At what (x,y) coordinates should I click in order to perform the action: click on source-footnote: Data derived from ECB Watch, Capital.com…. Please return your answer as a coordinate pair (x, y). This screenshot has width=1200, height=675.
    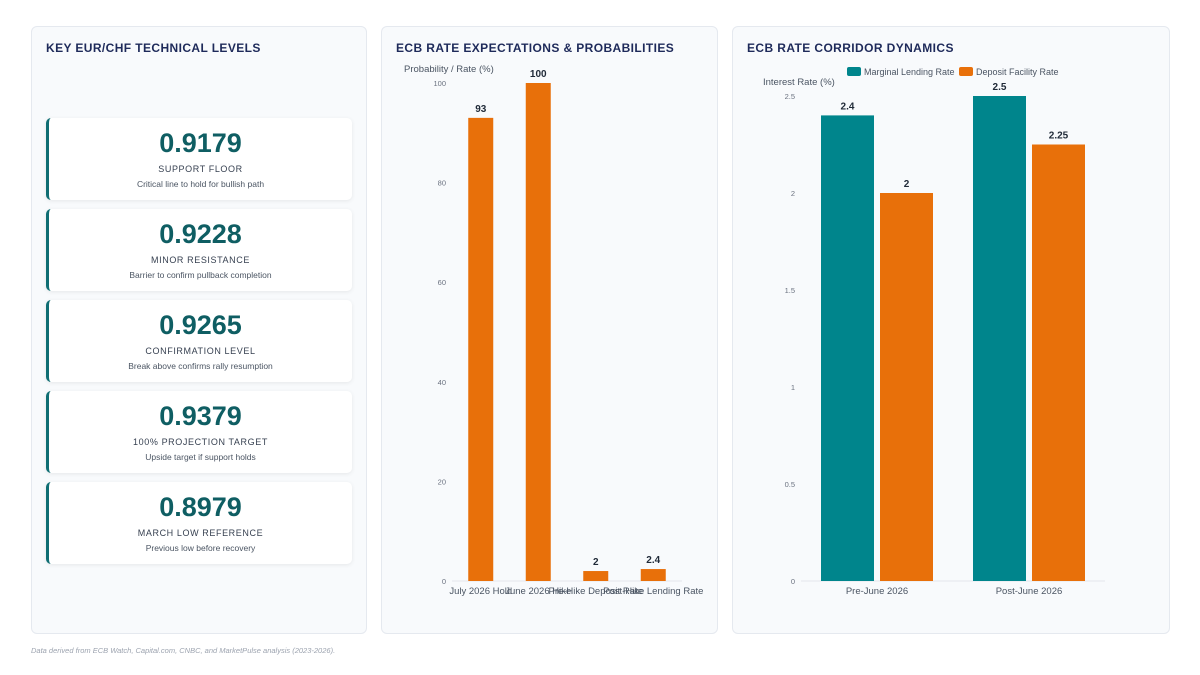
    Looking at the image, I should click on (183, 650).